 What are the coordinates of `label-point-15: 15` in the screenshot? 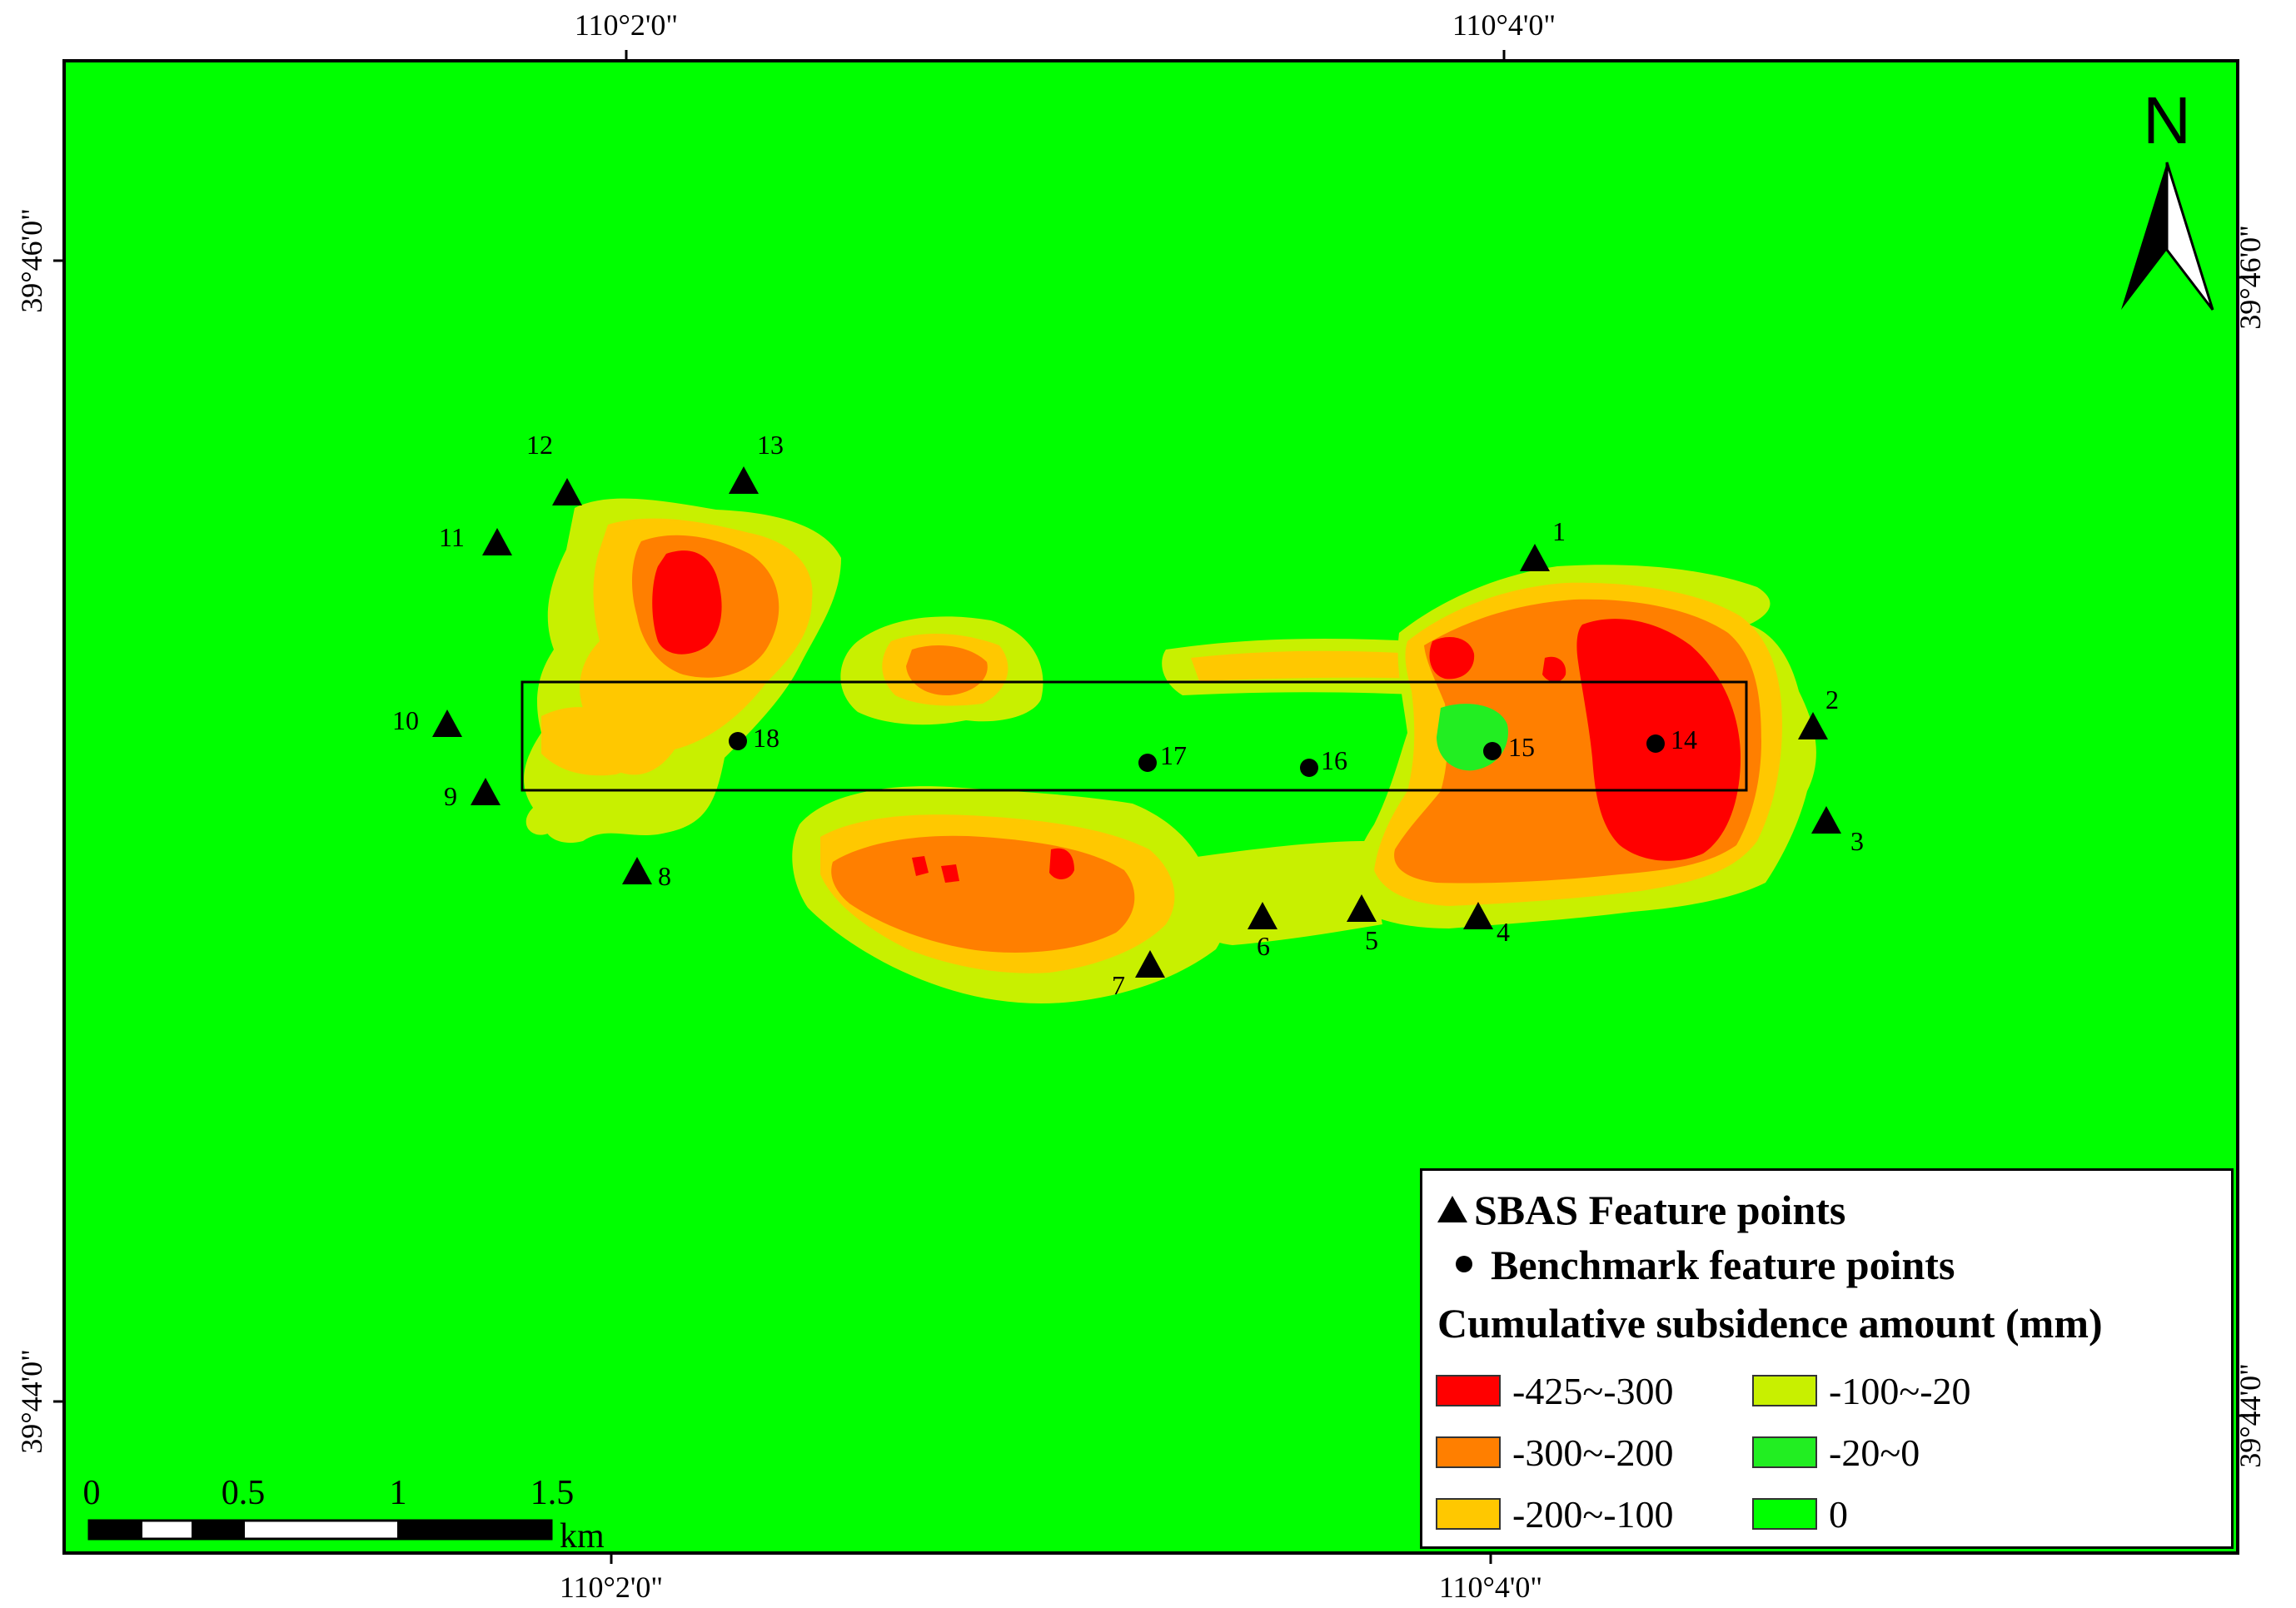 It's located at (1522, 747).